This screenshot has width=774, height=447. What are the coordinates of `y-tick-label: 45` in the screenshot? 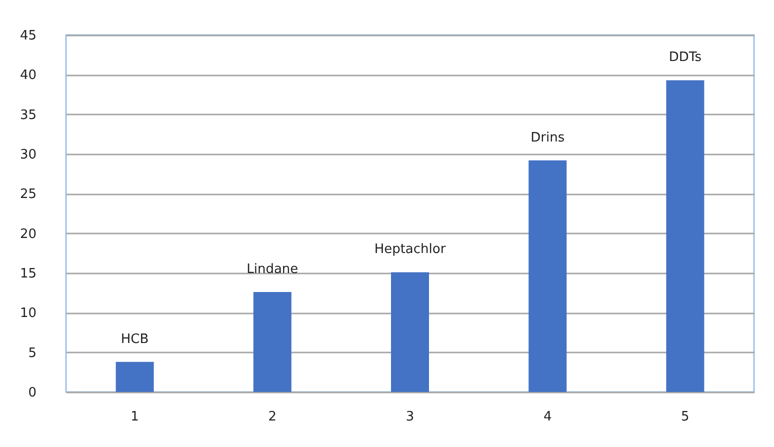 It's located at (28, 36).